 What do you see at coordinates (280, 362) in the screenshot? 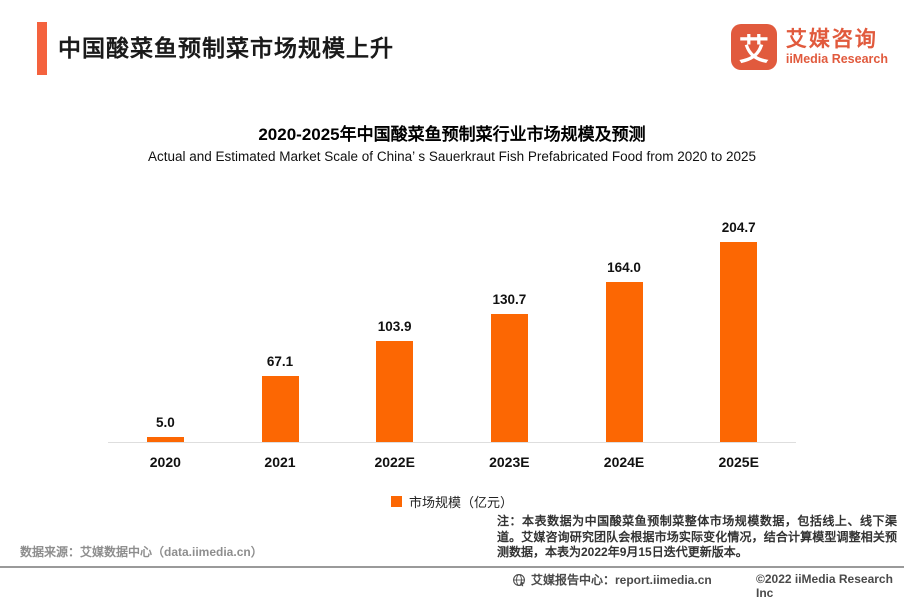
I see `bar-value-label: 67.1` at bounding box center [280, 362].